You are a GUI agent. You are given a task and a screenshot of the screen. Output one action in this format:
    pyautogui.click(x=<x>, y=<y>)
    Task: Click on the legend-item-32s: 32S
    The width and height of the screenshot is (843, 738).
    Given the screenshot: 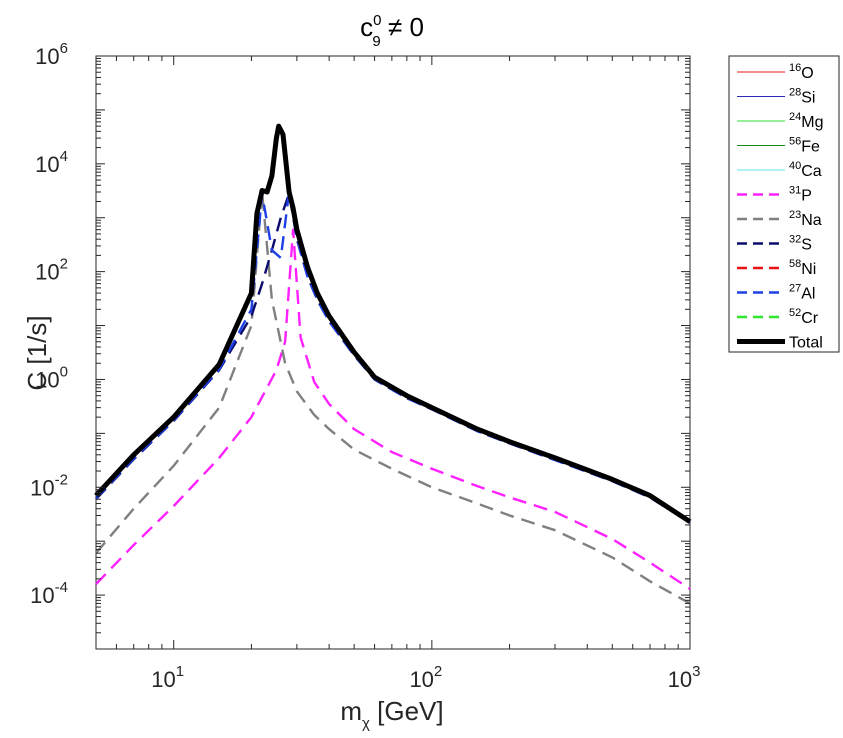 What is the action you would take?
    pyautogui.click(x=774, y=244)
    